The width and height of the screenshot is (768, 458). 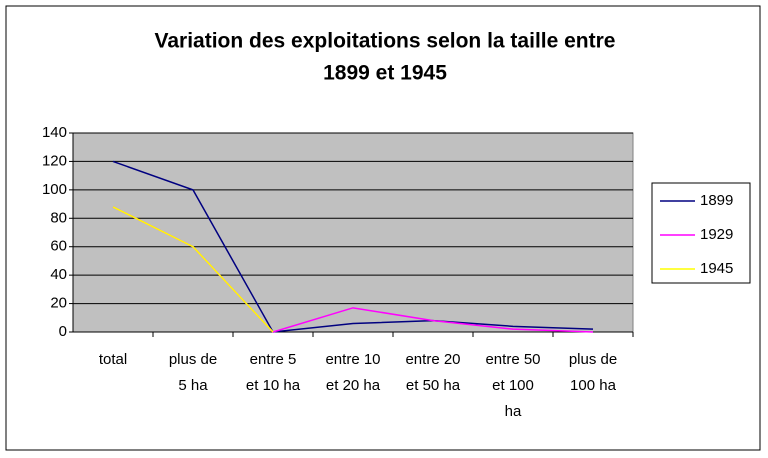 What do you see at coordinates (54, 189) in the screenshot?
I see `y-tick-label: 100` at bounding box center [54, 189].